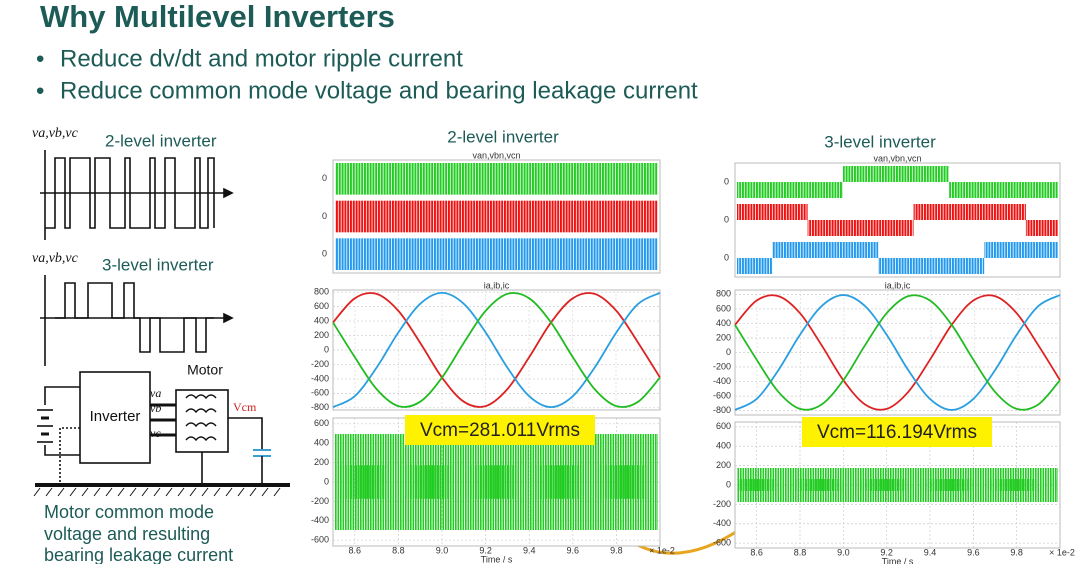 This screenshot has width=1080, height=564. What do you see at coordinates (158, 264) in the screenshot?
I see `wave-title: 3-level inverter` at bounding box center [158, 264].